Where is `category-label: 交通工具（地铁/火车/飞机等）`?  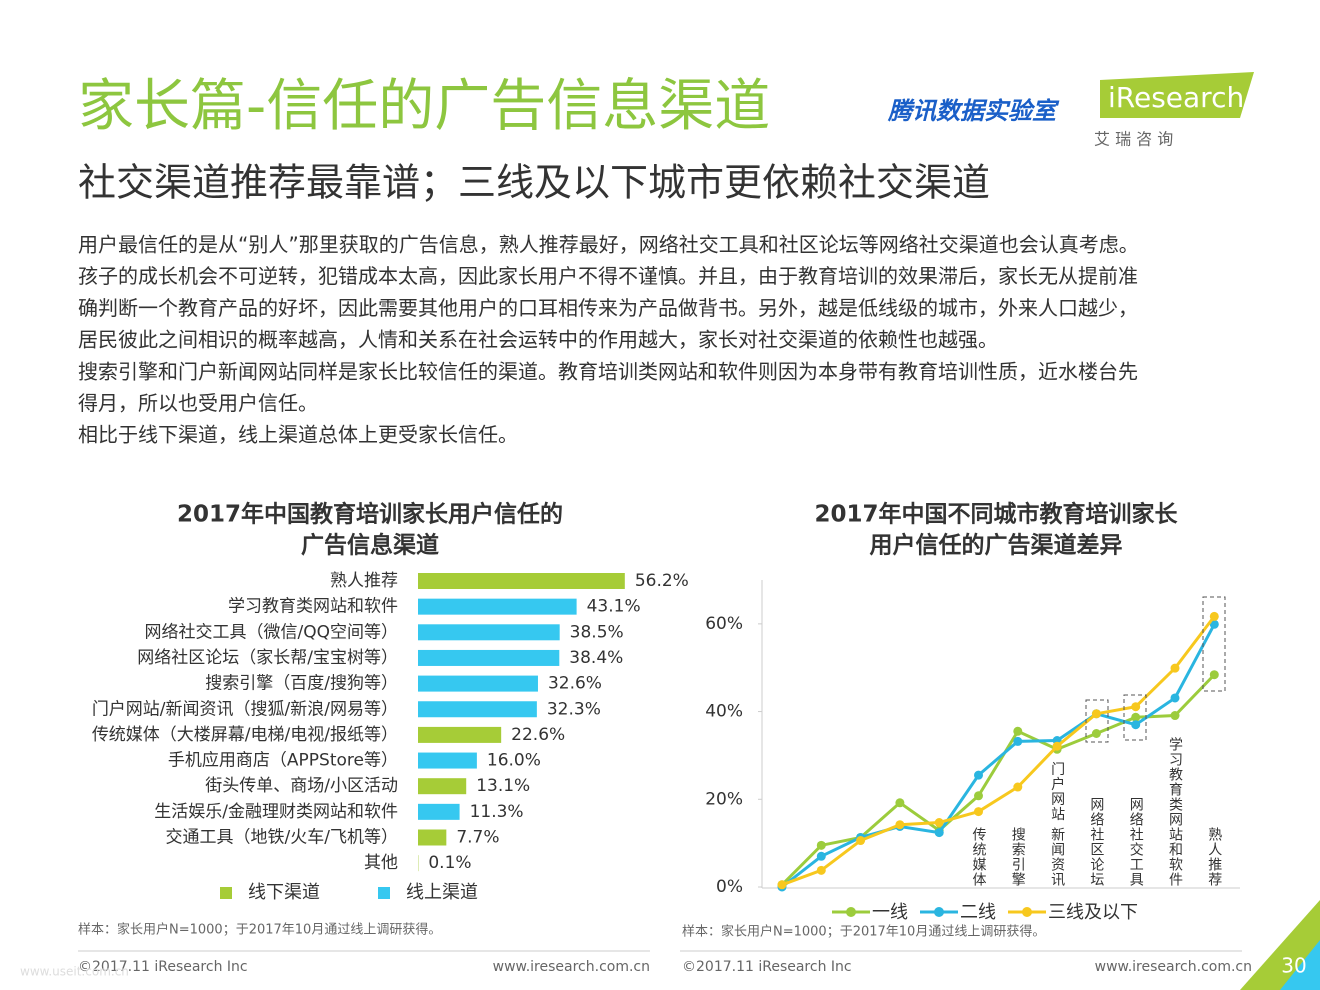
category-label: 交通工具（地铁/火车/飞机等） is located at coordinates (282, 838).